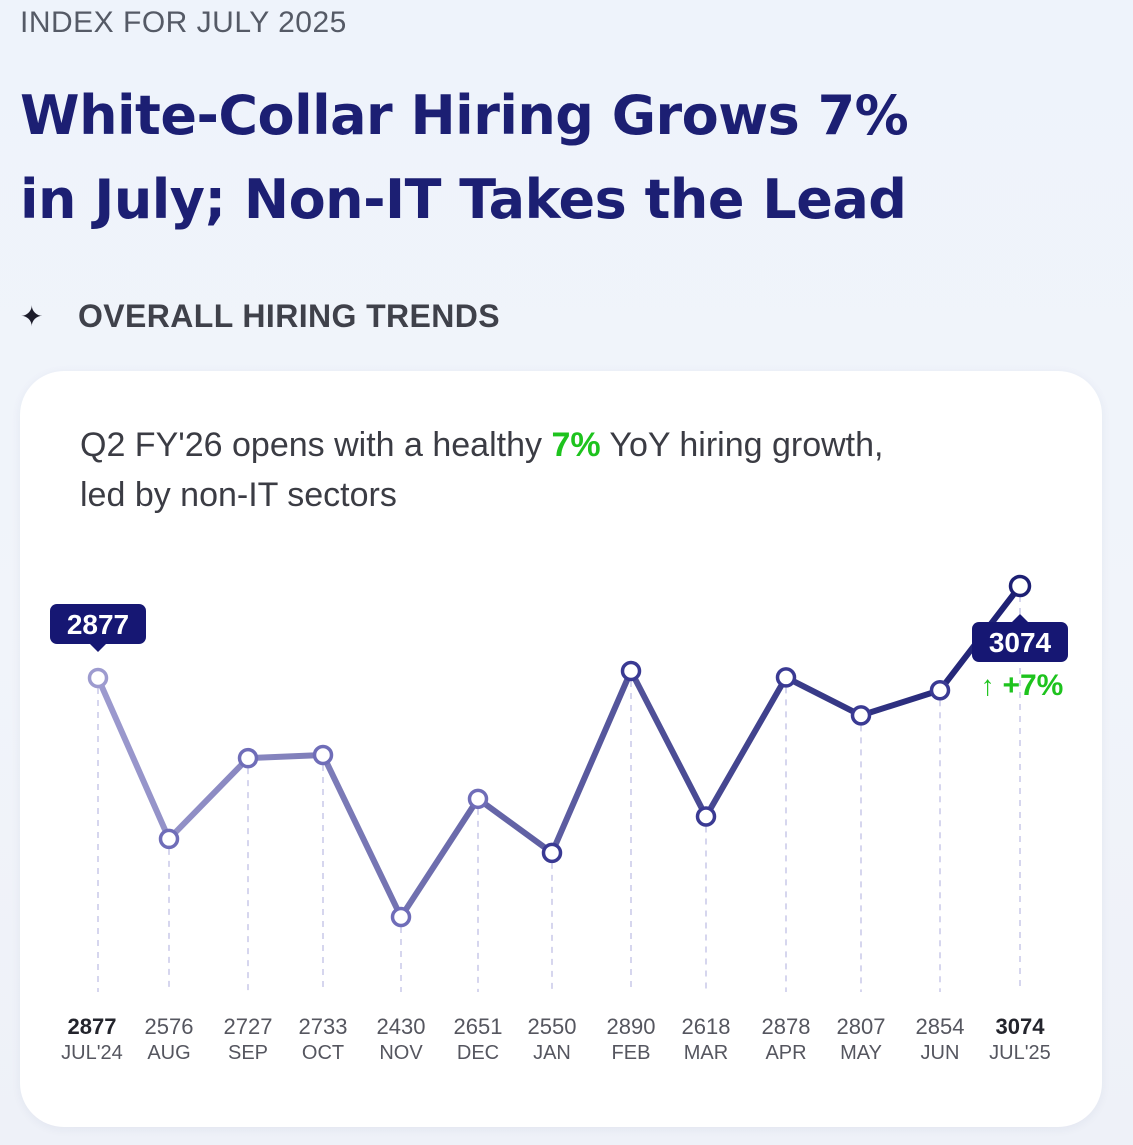  I want to click on tick-label-jul25: JUL'25, so click(1020, 1053).